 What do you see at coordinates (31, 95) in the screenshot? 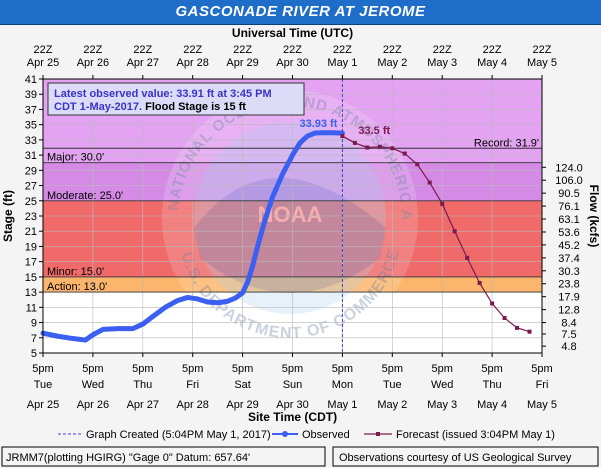
I see `y-tick-label: 39` at bounding box center [31, 95].